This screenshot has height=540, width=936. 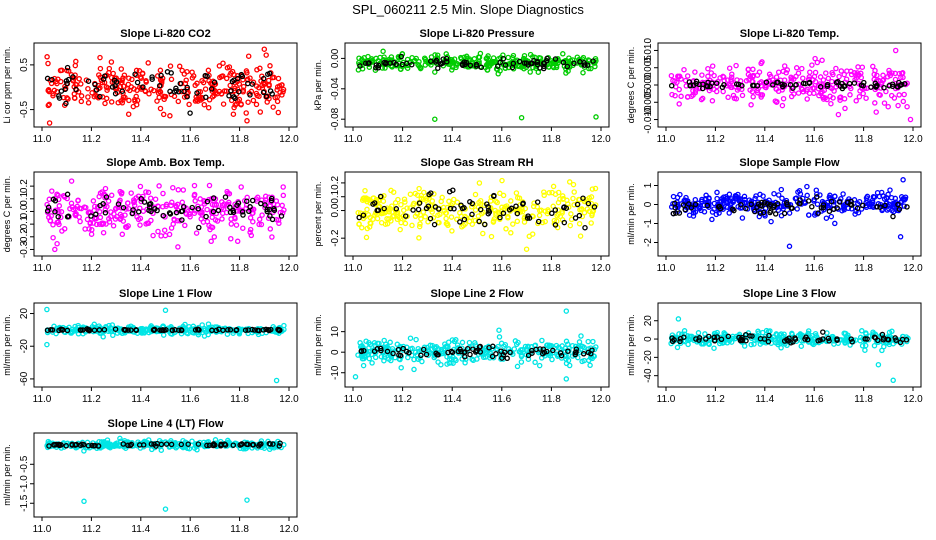 I want to click on y-tick-label: 1, so click(x=648, y=185).